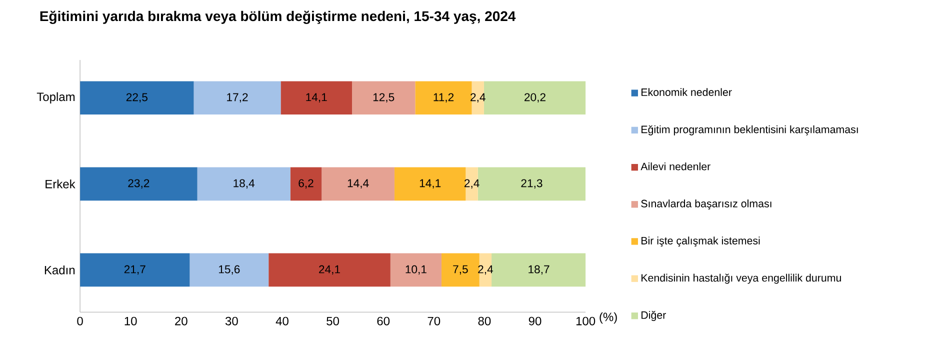 This screenshot has width=927, height=349. I want to click on legend-label: Eğitim programının beklentisini karşılamaması, so click(750, 130).